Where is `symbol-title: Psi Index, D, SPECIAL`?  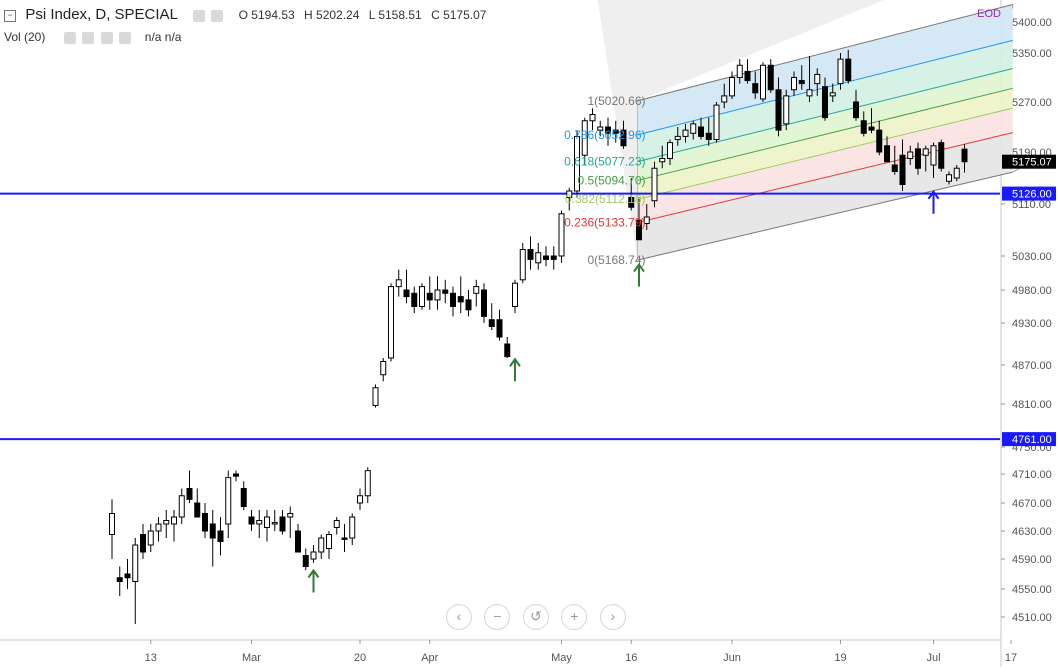
symbol-title: Psi Index, D, SPECIAL is located at coordinates (101, 14).